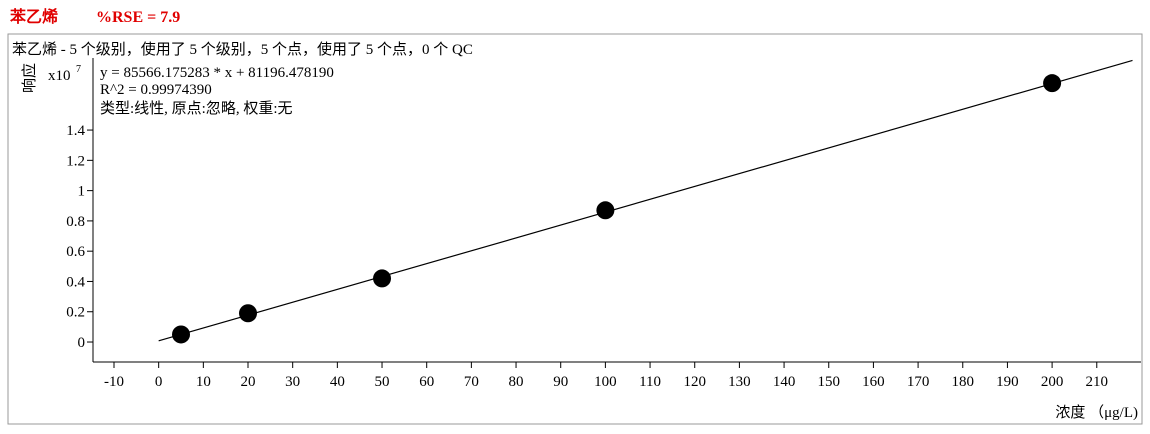 The image size is (1150, 434). I want to click on x-tick-label: -10, so click(114, 382).